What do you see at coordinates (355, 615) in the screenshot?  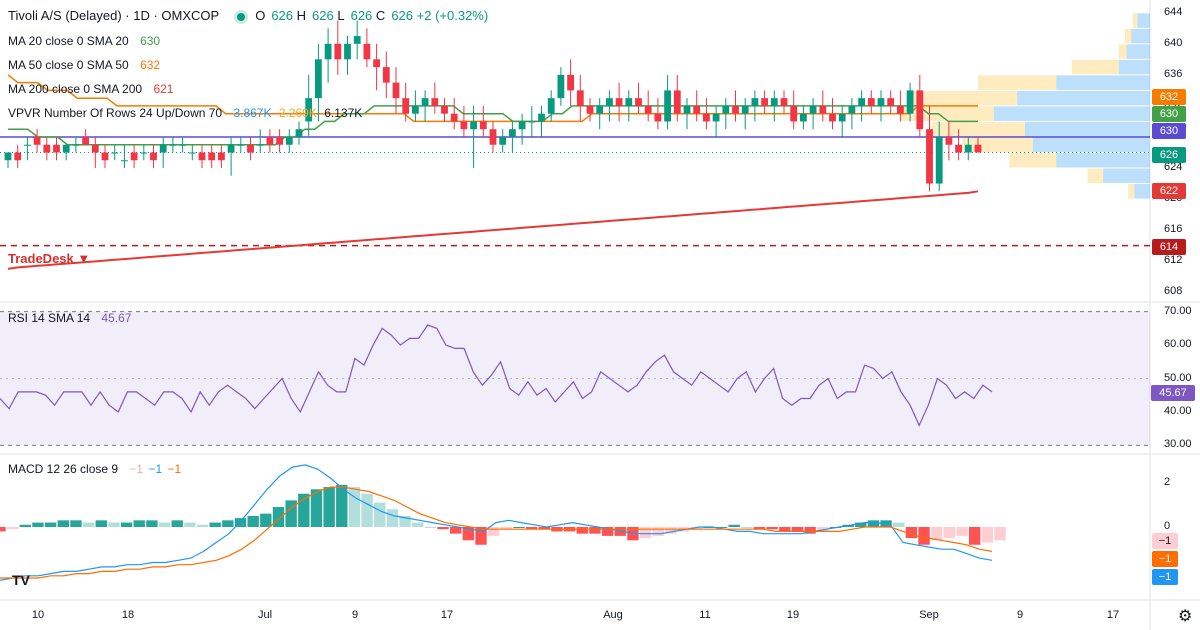 I see `time-tick-label: 9` at bounding box center [355, 615].